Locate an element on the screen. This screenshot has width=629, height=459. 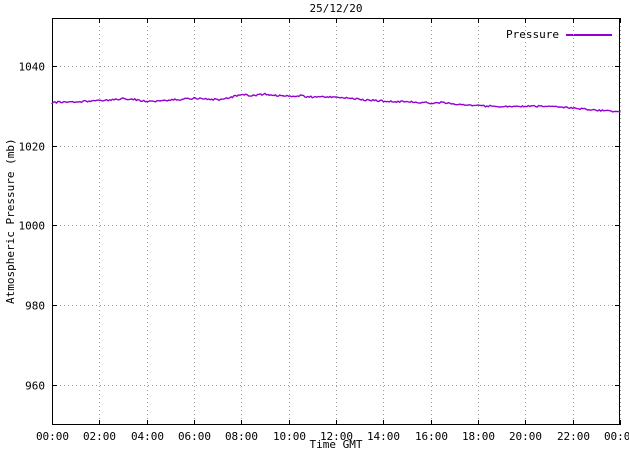
legend-label: Pressure is located at coordinates (532, 34).